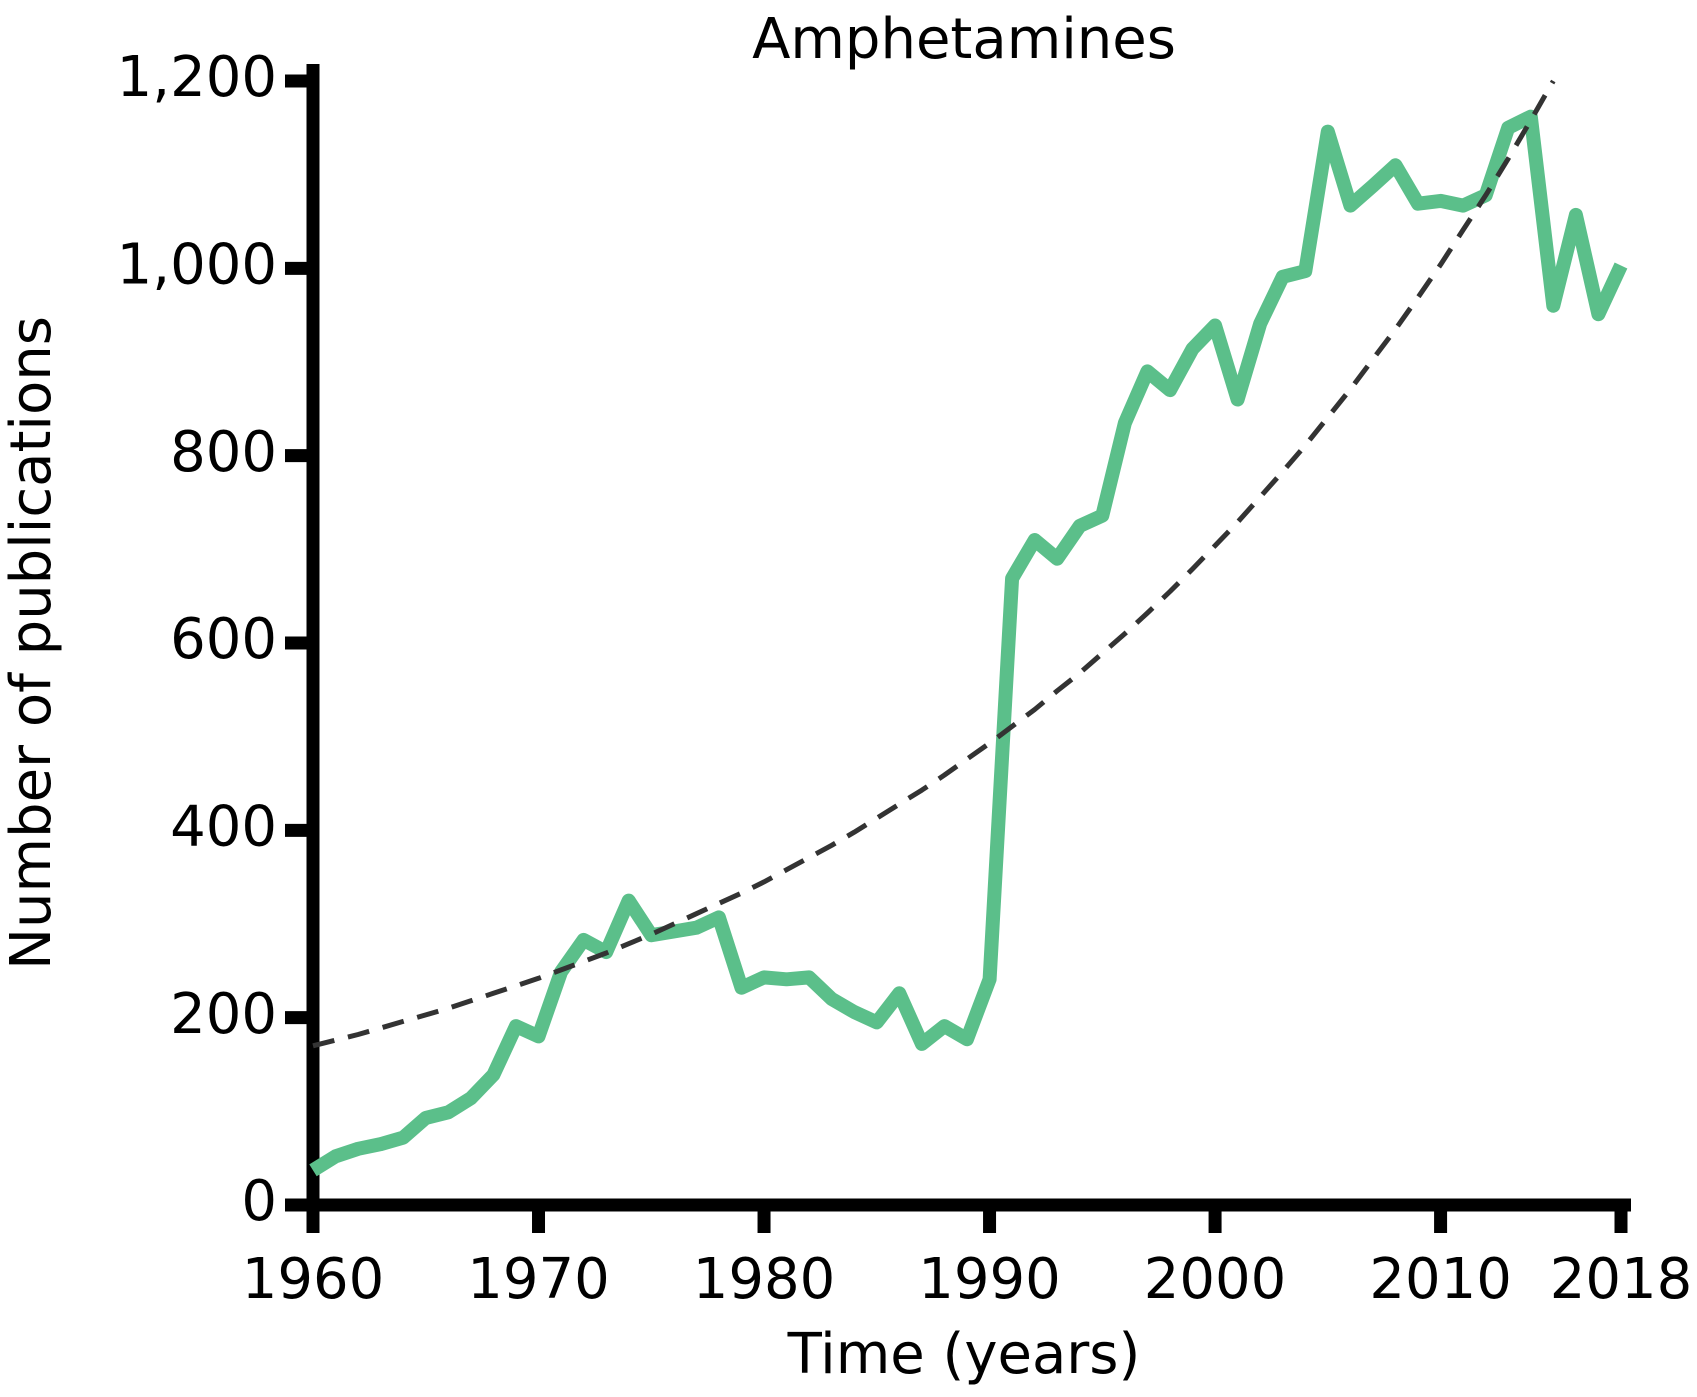  What do you see at coordinates (259, 1201) in the screenshot?
I see `y-tick-label: 0` at bounding box center [259, 1201].